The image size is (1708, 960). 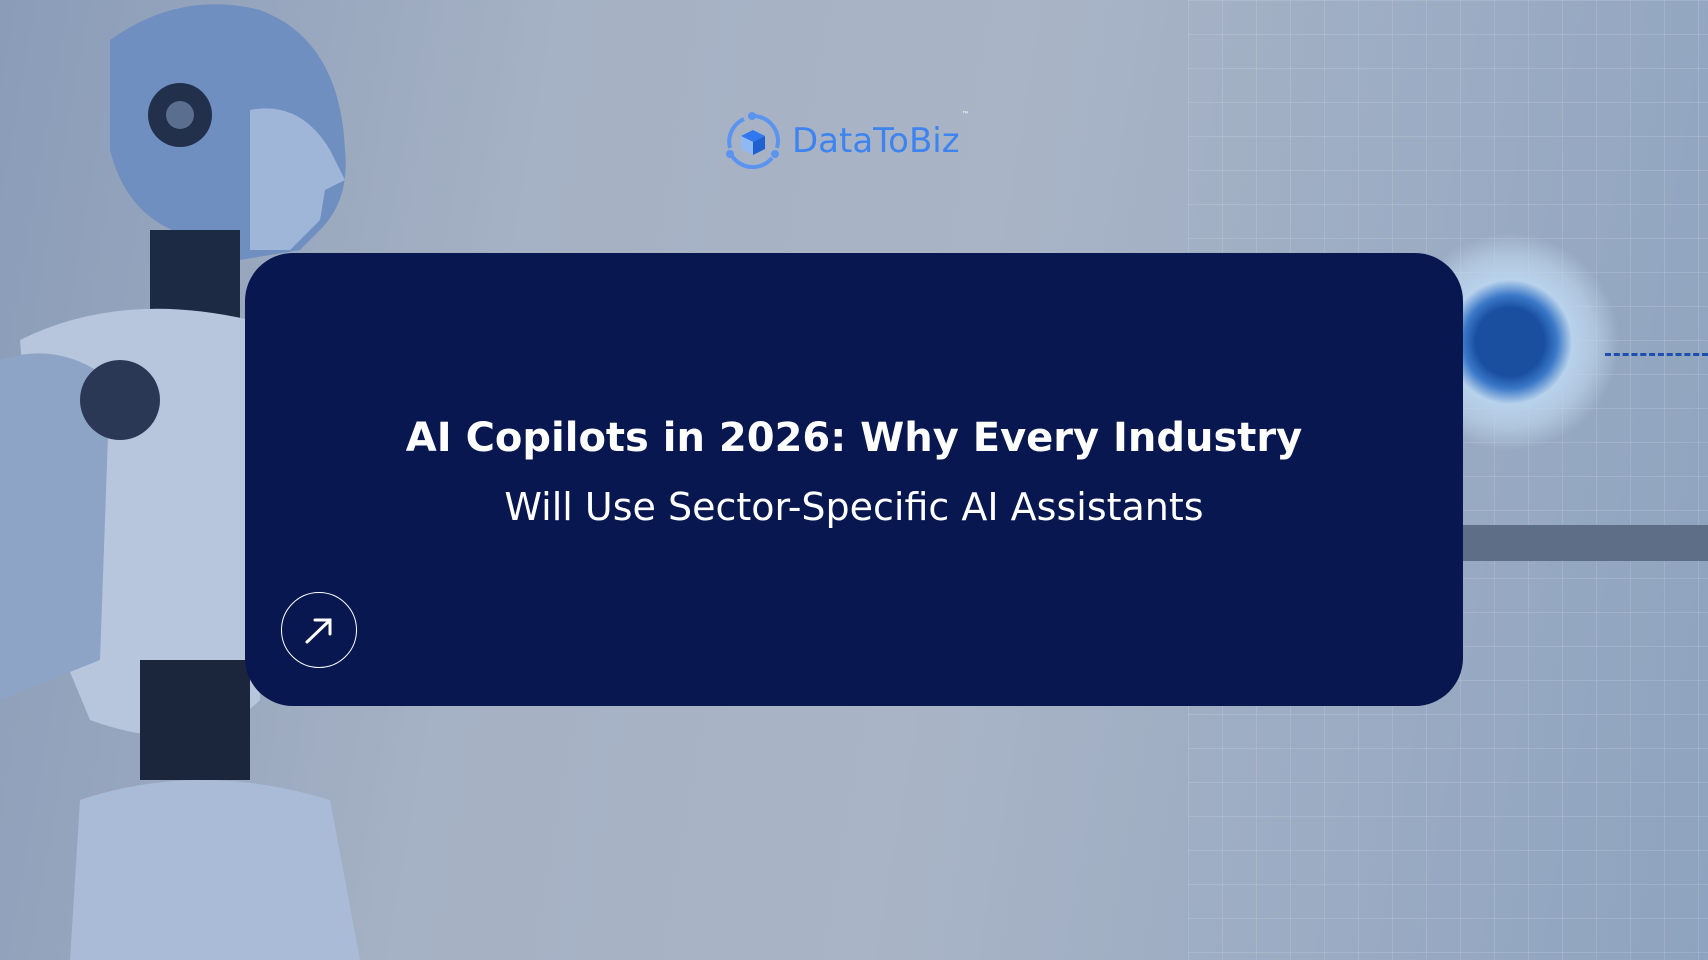 I want to click on arrow-up-right-icon, so click(x=318, y=631).